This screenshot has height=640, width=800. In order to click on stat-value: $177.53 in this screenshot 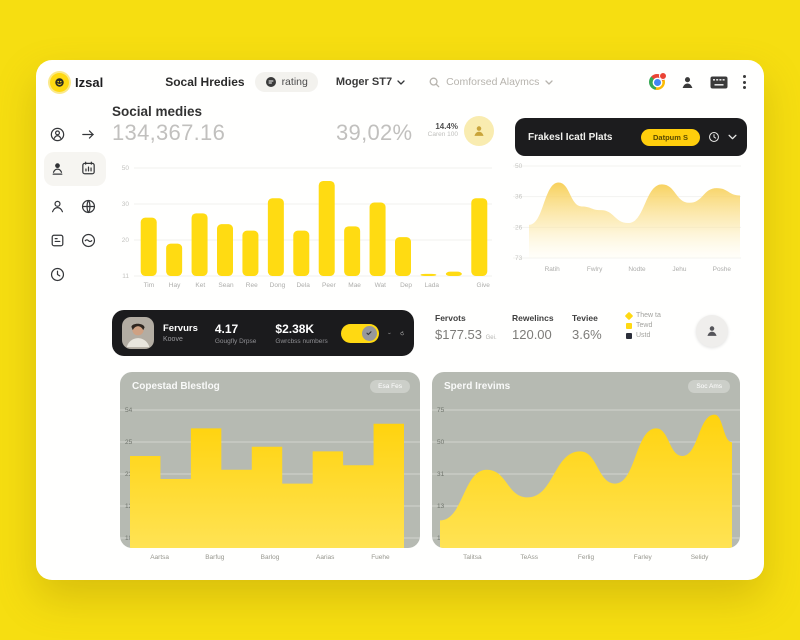, I will do `click(458, 334)`.